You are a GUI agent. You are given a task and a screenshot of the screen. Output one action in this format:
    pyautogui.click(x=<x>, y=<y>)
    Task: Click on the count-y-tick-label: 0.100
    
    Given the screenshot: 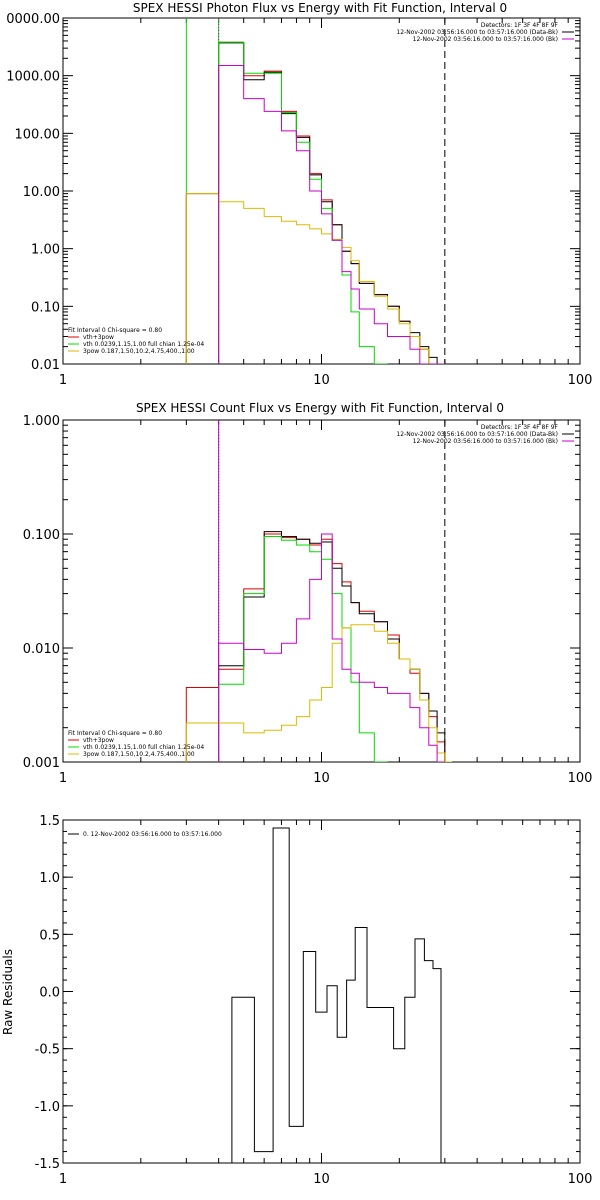 What is the action you would take?
    pyautogui.click(x=41, y=535)
    